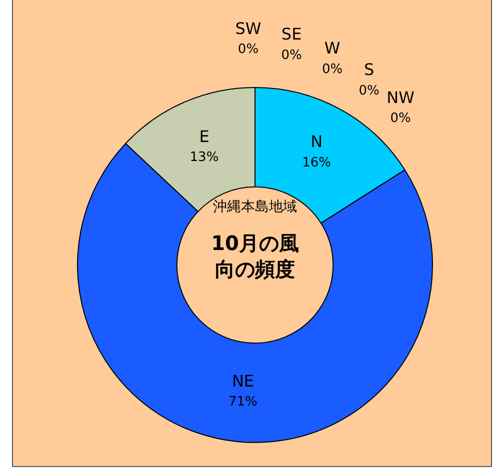  What do you see at coordinates (255, 207) in the screenshot?
I see `text: 沖縄本島地域` at bounding box center [255, 207].